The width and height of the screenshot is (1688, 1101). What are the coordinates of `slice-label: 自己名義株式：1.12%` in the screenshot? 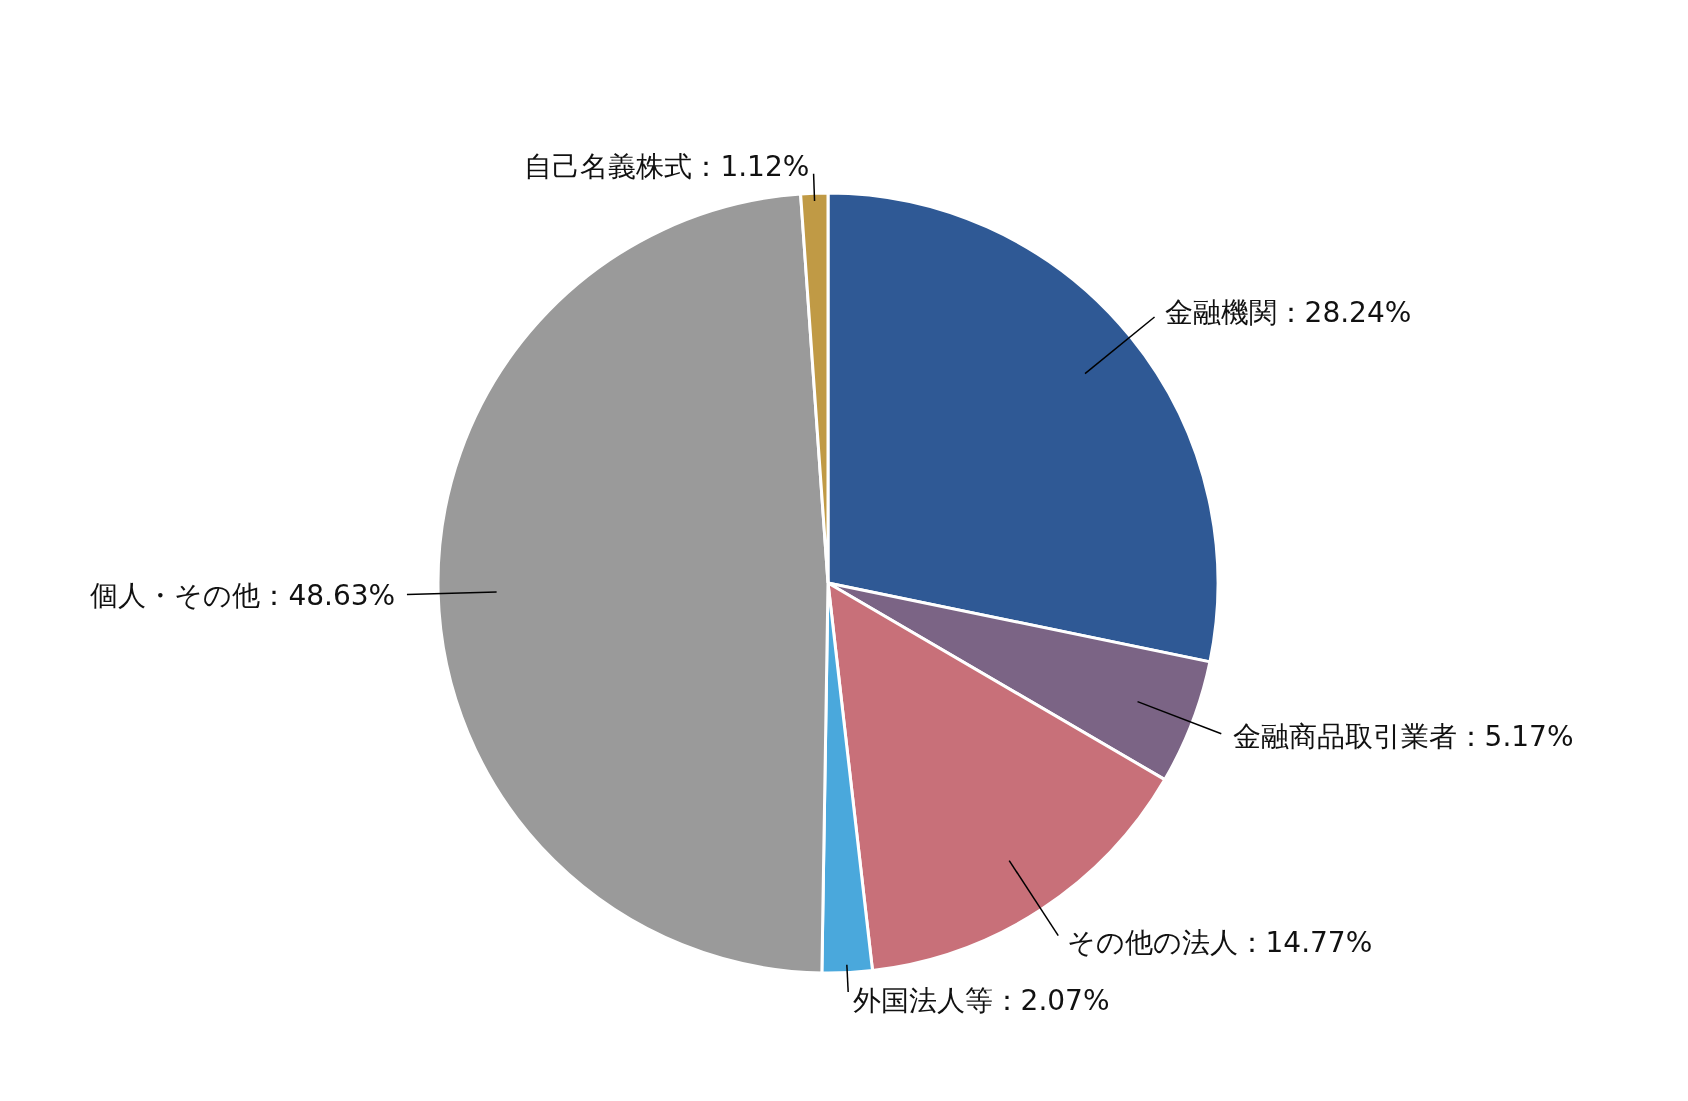 It's located at (667, 166).